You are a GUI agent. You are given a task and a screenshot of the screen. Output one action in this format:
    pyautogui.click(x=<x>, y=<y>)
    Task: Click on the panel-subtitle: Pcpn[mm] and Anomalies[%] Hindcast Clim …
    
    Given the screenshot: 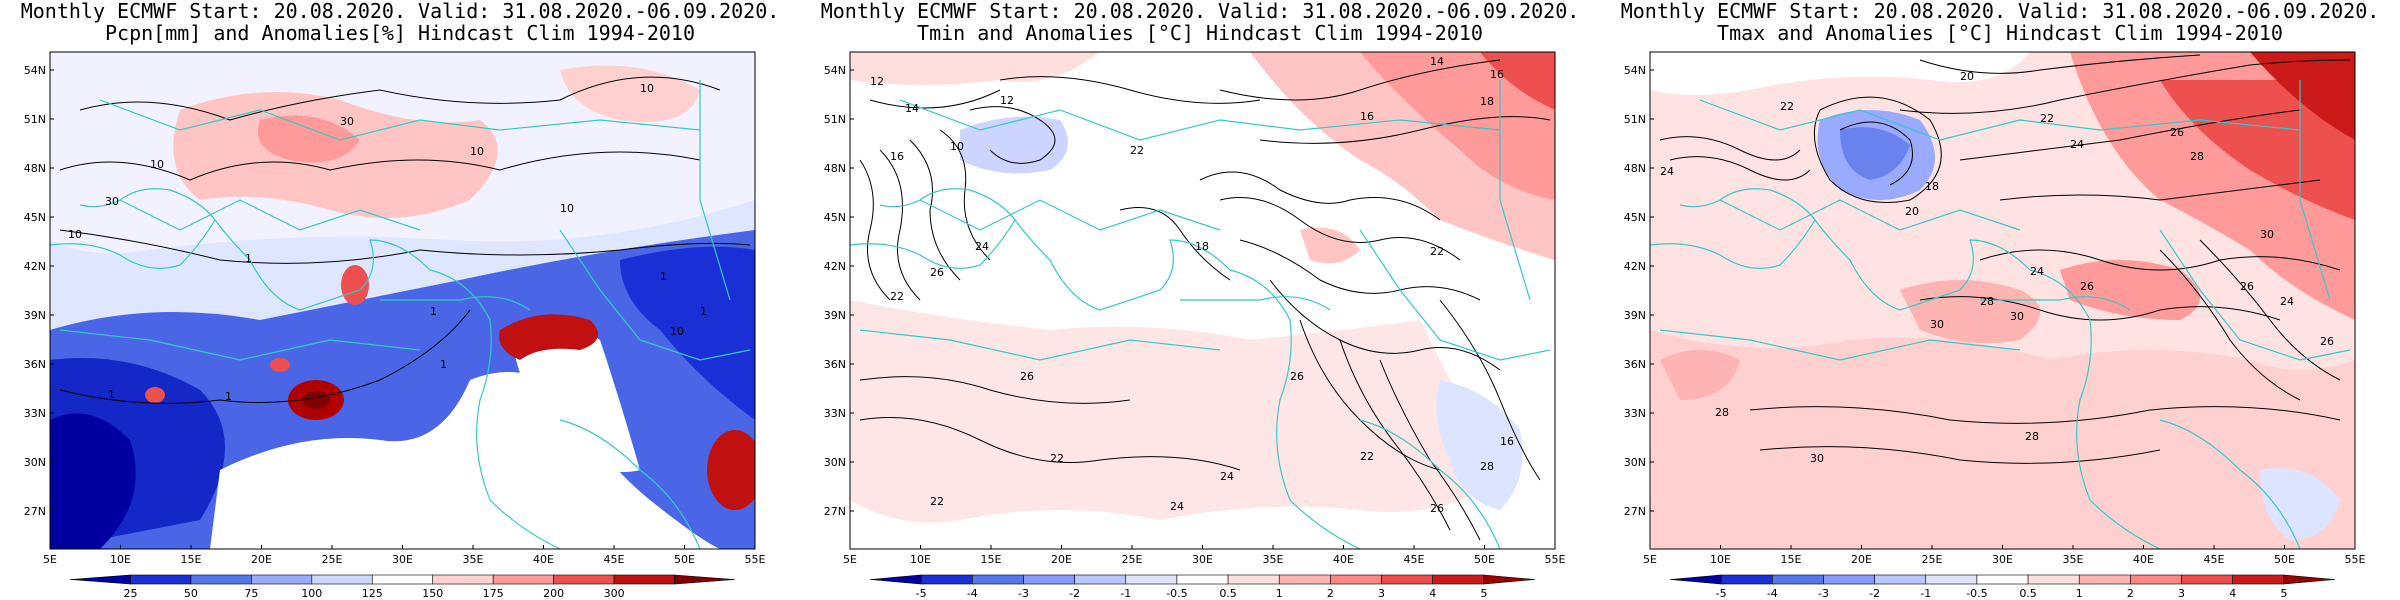 What is the action you would take?
    pyautogui.click(x=399, y=33)
    